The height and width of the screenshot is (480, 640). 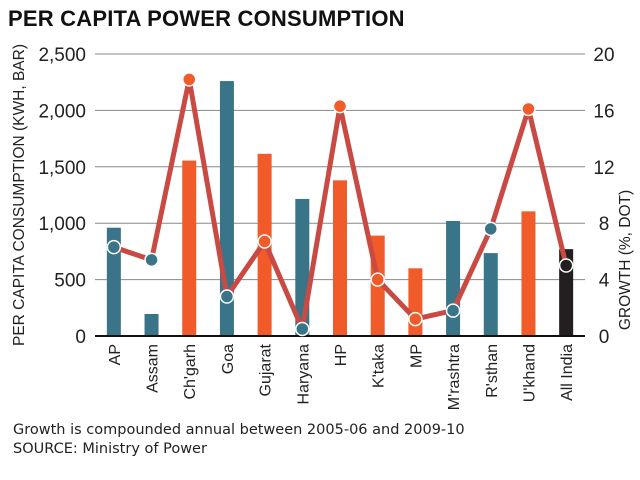 What do you see at coordinates (492, 371) in the screenshot?
I see `x-tick-label: R'sthan` at bounding box center [492, 371].